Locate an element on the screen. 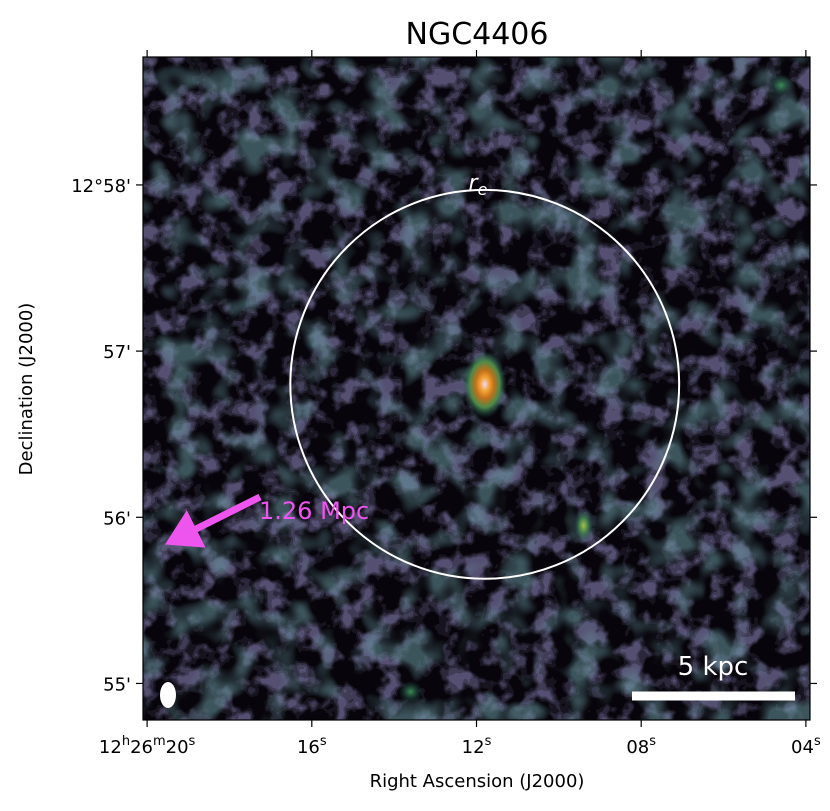 The width and height of the screenshot is (830, 811). y-tick-label: 56' is located at coordinates (117, 518).